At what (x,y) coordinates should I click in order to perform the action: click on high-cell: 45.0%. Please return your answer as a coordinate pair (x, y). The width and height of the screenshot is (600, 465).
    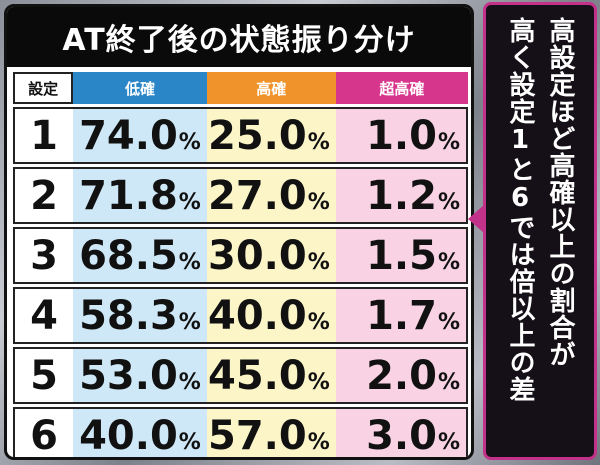
    Looking at the image, I should click on (271, 375).